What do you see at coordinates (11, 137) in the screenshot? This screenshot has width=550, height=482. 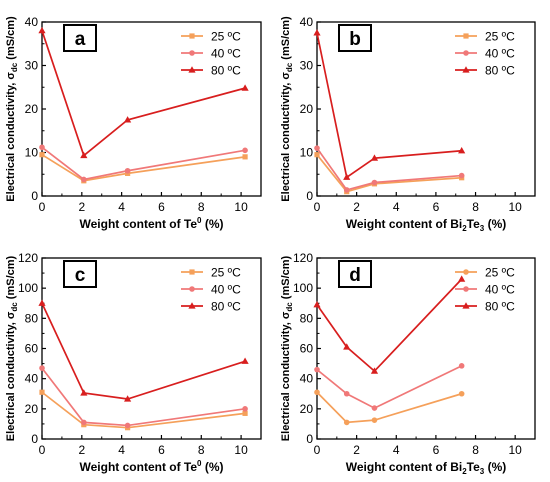 I see `label-segment: Electrical conductivity, σ` at bounding box center [11, 137].